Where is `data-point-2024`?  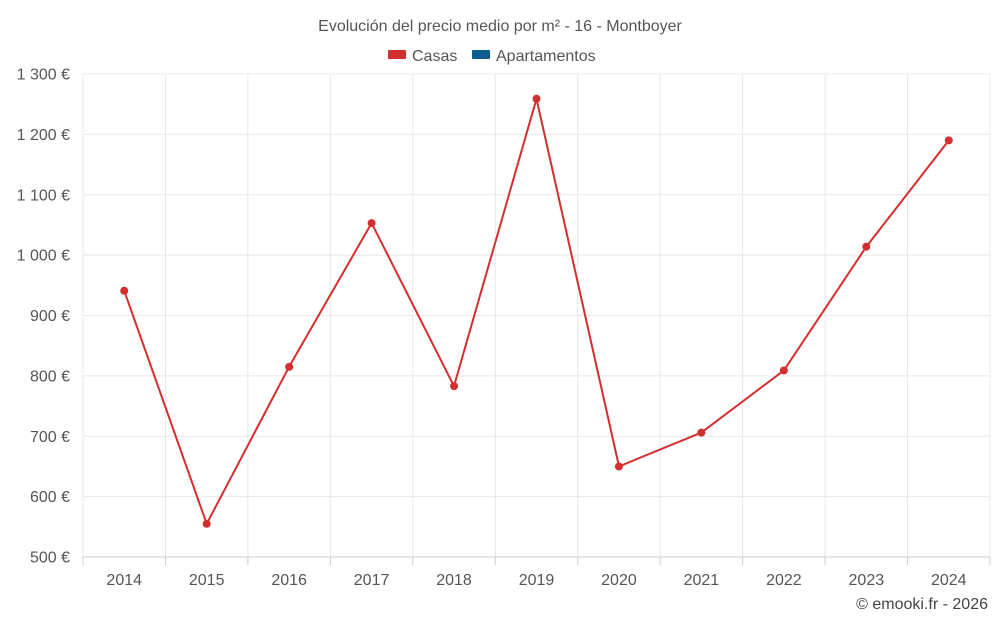 data-point-2024 is located at coordinates (948, 140).